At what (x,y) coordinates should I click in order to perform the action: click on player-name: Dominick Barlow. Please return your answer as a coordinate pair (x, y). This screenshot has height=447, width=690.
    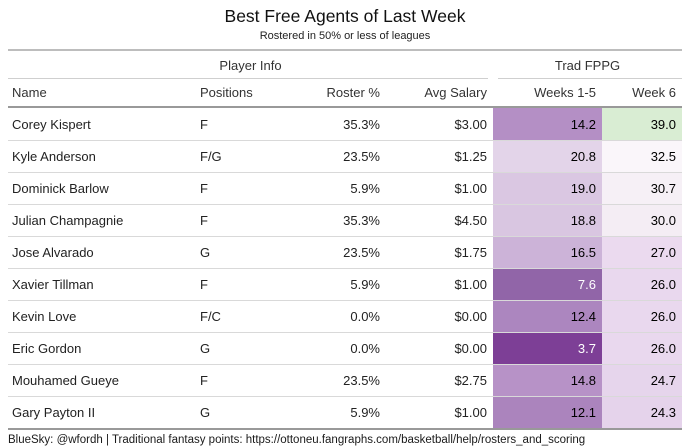
    Looking at the image, I should click on (60, 188).